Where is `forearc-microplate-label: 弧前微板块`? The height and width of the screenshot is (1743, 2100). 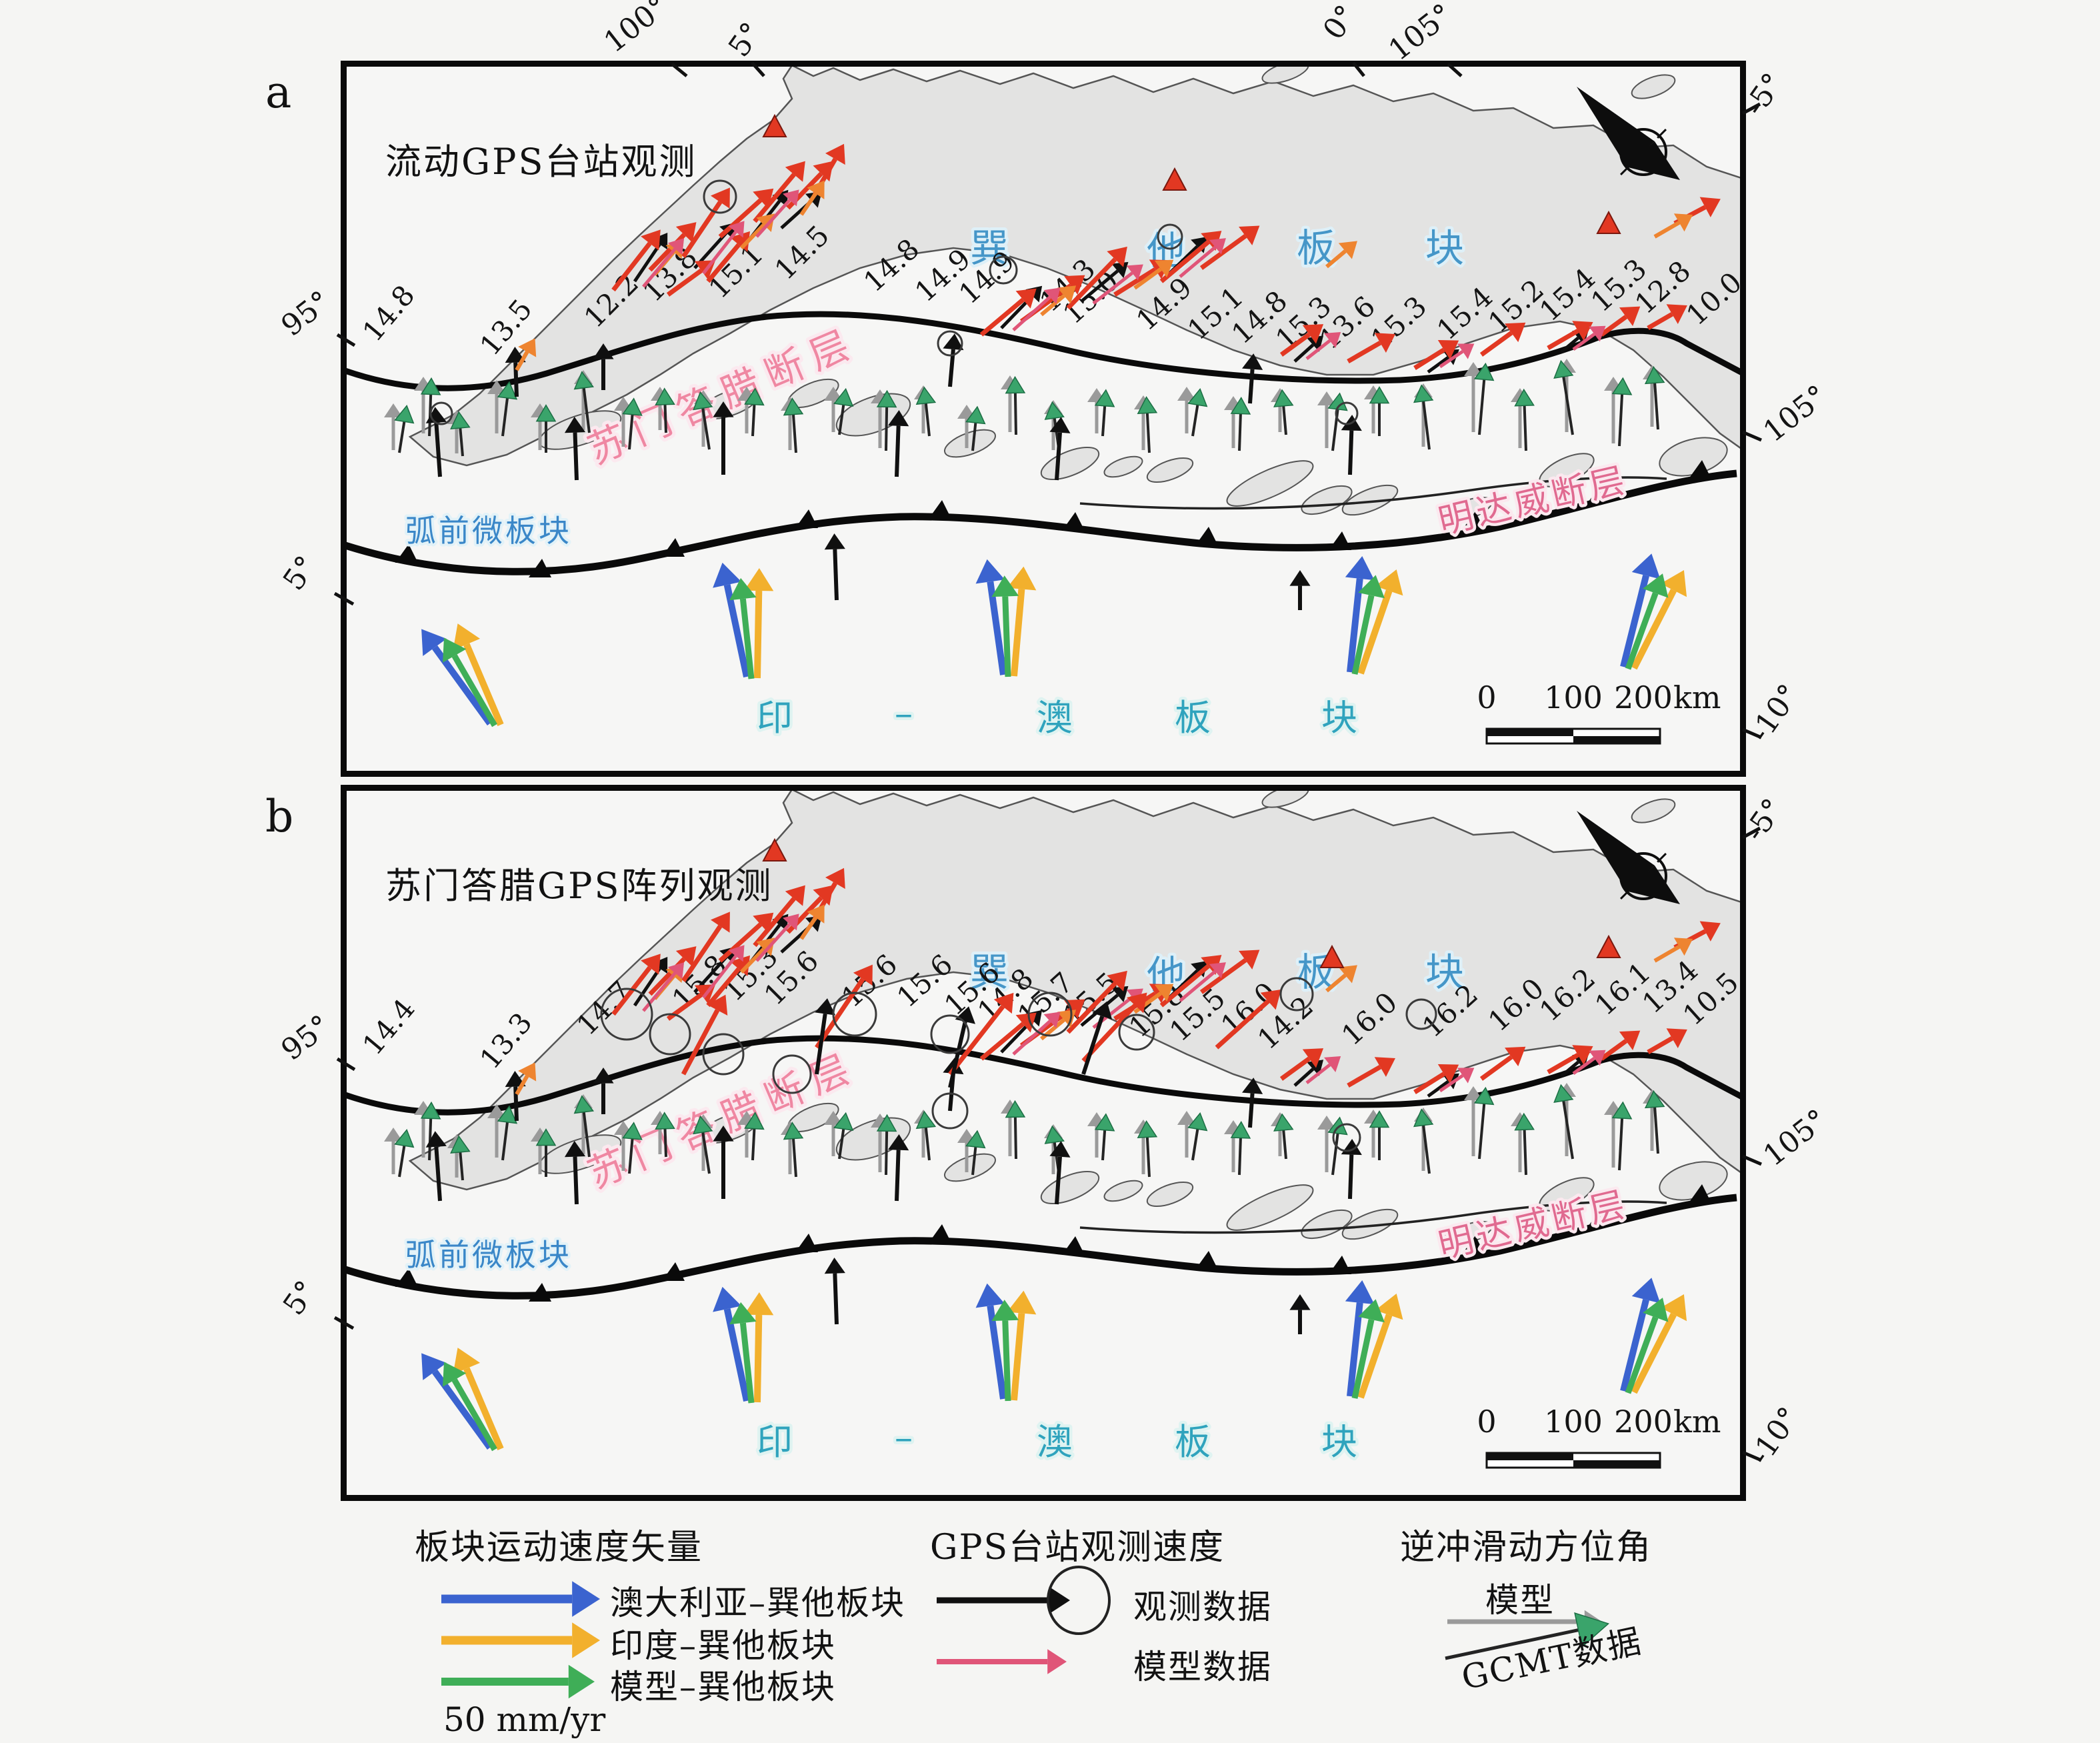
forearc-microplate-label: 弧前微板块 is located at coordinates (488, 531).